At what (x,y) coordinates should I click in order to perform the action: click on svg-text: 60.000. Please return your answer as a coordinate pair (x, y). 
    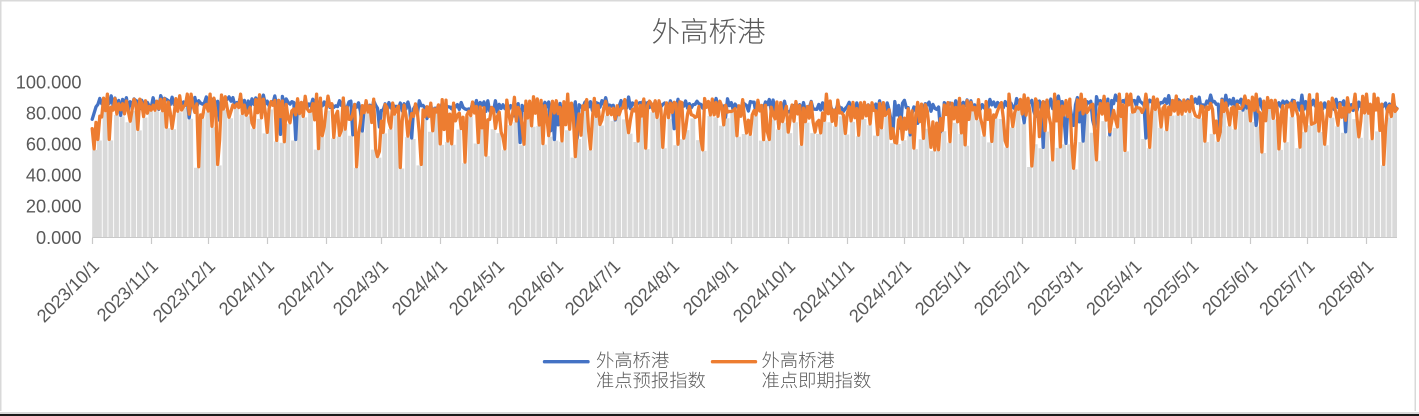
    Looking at the image, I should click on (54, 145).